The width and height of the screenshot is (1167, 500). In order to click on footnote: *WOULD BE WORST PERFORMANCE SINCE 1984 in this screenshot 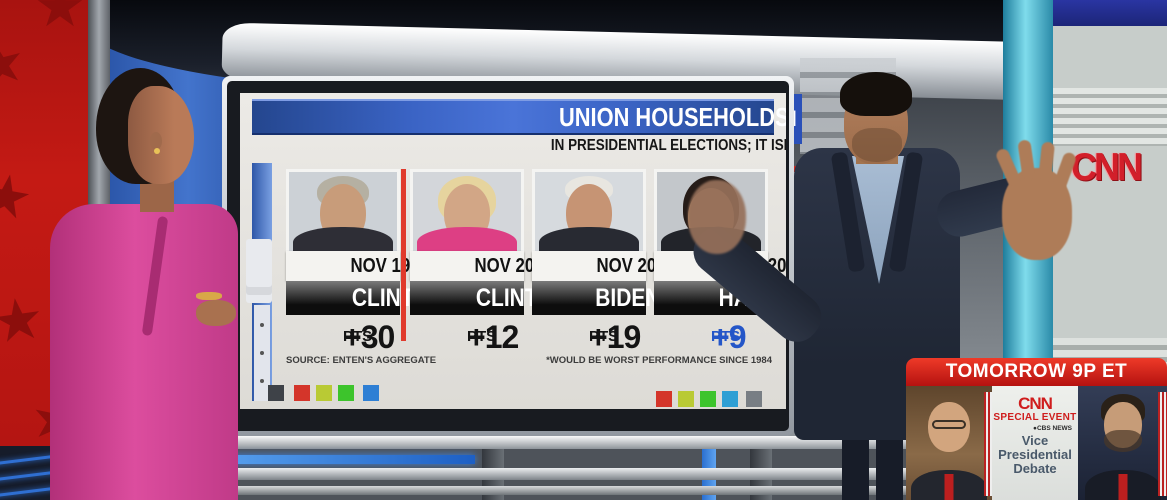, I will do `click(659, 360)`.